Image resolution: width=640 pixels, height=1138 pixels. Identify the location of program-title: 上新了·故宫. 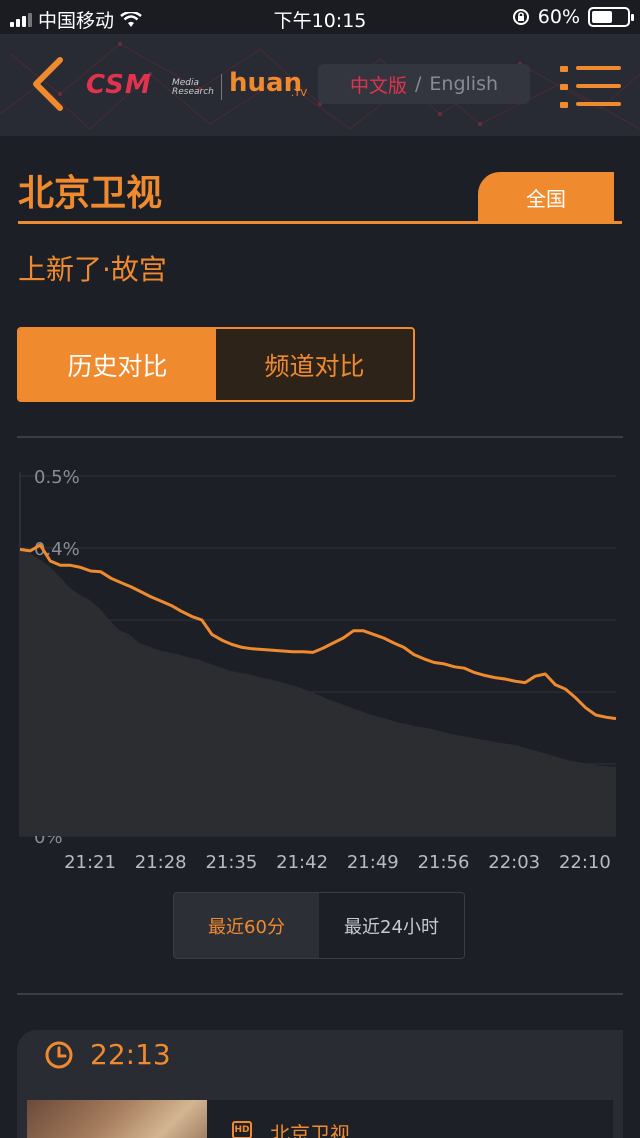
(92, 268).